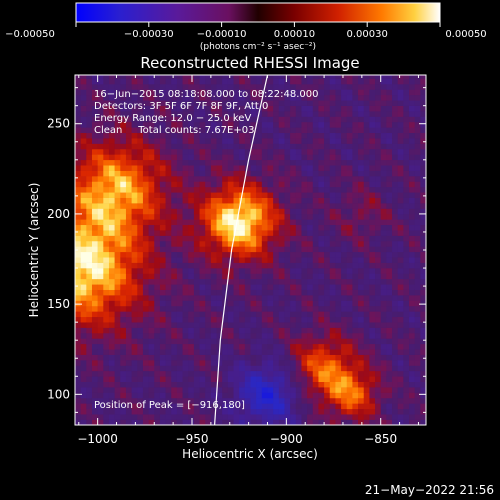  I want to click on x-axis-label: Heliocentric X (arcsec), so click(250, 454).